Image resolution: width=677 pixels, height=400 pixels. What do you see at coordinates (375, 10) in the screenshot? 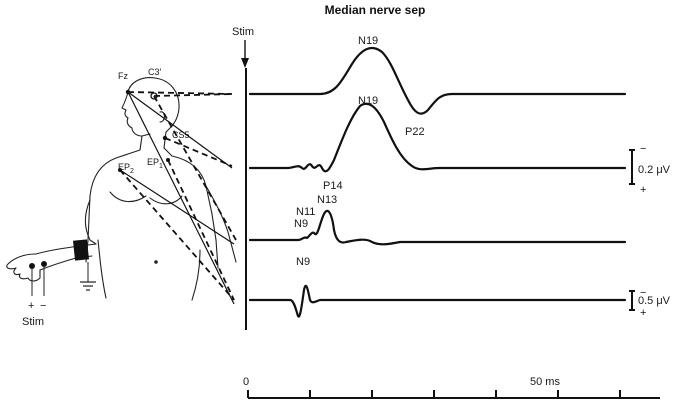
I see `figure-title: Median nerve sep` at bounding box center [375, 10].